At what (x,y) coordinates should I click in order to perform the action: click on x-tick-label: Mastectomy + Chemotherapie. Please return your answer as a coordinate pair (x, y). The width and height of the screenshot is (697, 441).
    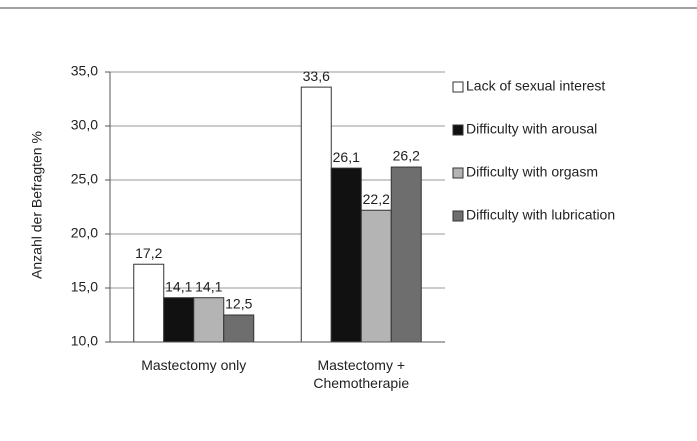
    Looking at the image, I should click on (361, 374).